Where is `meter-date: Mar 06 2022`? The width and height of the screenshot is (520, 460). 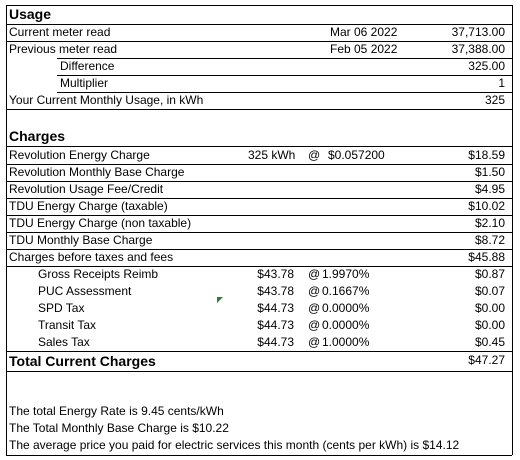 meter-date: Mar 06 2022 is located at coordinates (364, 32).